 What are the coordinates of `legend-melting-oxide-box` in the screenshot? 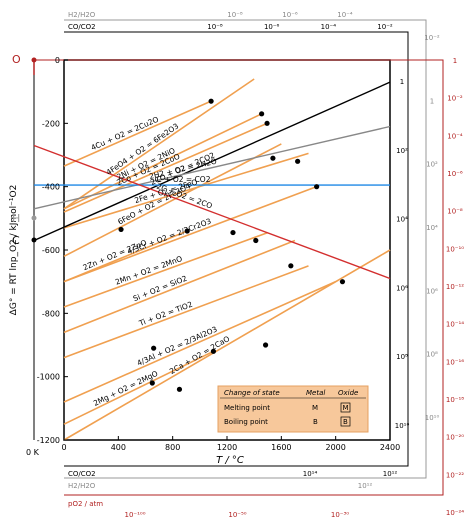 It's located at (345, 407).